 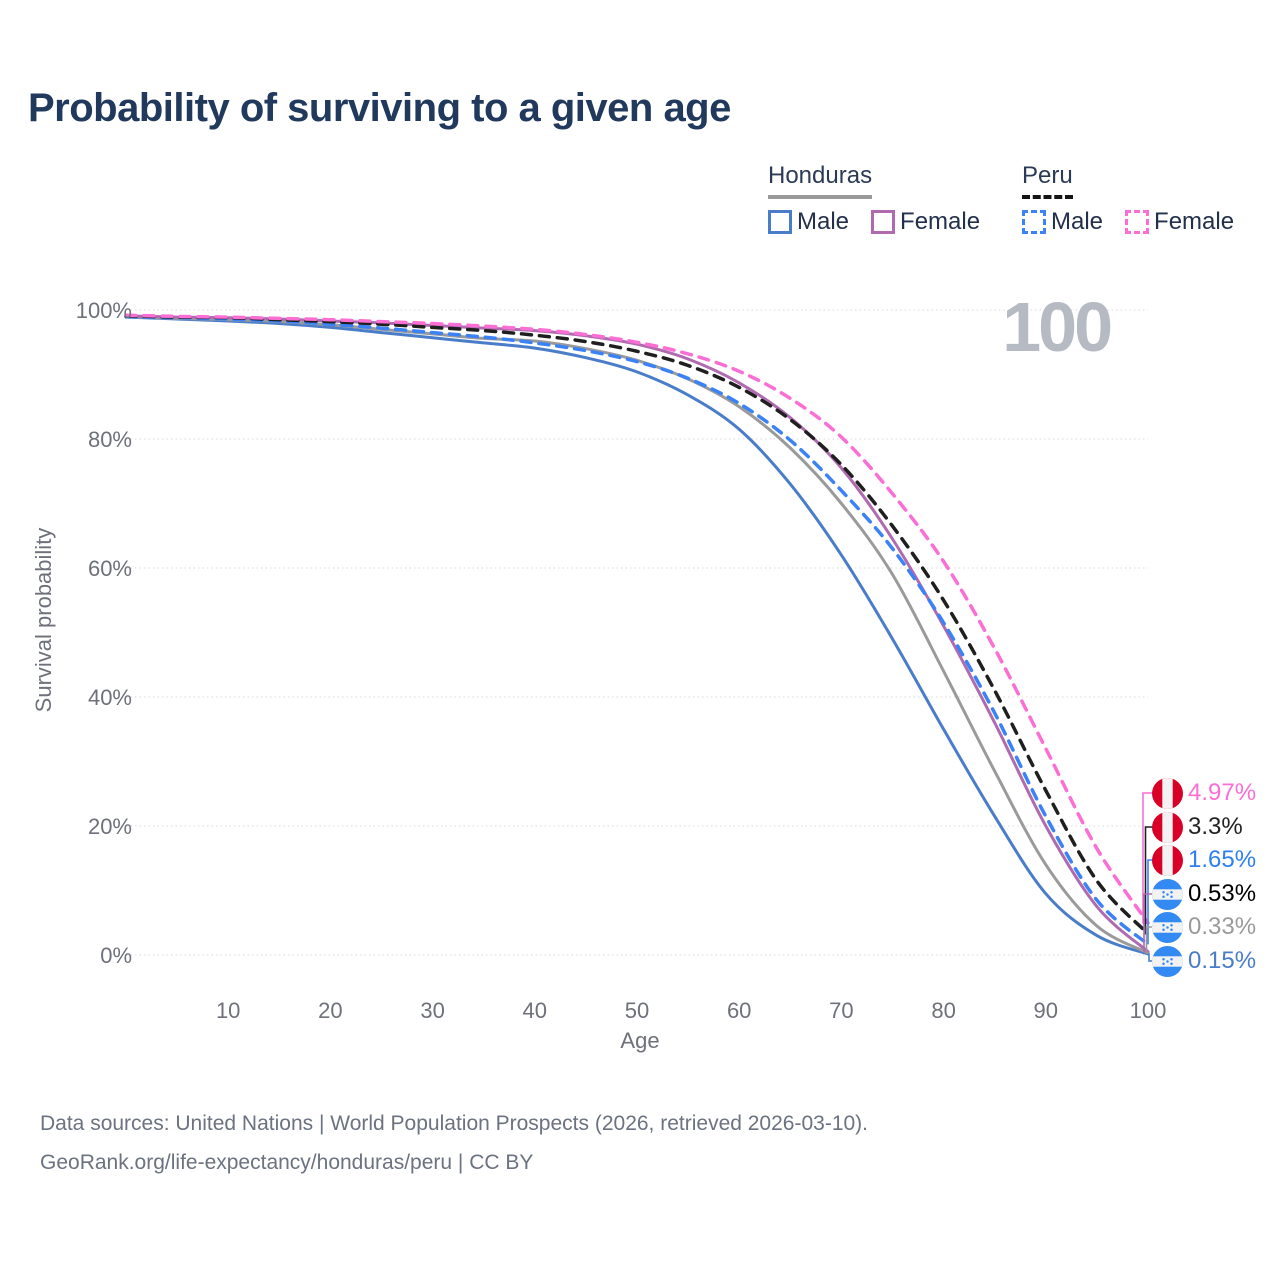 What do you see at coordinates (1222, 960) in the screenshot?
I see `end-label-value: 0.15%` at bounding box center [1222, 960].